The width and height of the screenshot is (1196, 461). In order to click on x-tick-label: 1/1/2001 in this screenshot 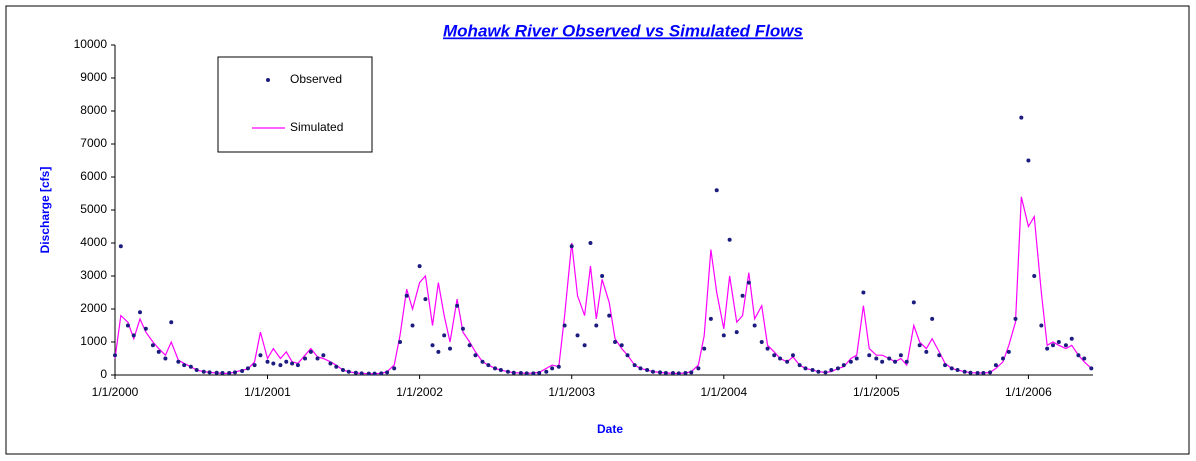, I will do `click(267, 392)`.